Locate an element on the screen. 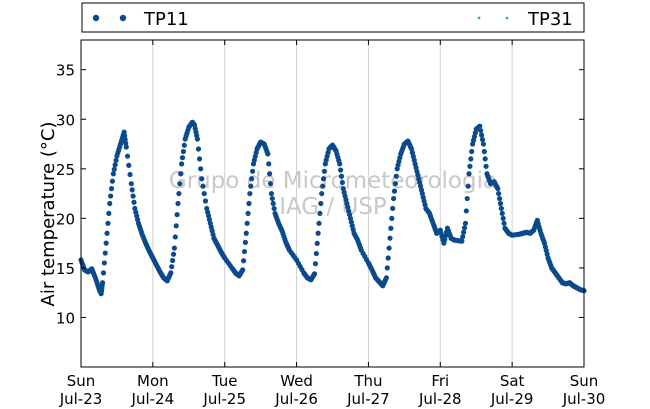  y-tick-label-3: 25 is located at coordinates (65, 170).